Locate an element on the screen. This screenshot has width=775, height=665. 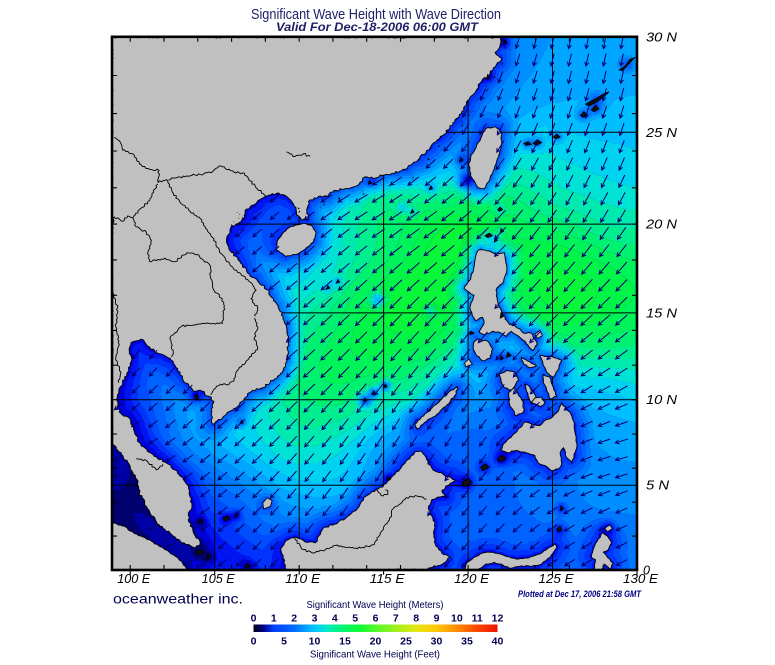
svg-text: 115 E is located at coordinates (388, 579).